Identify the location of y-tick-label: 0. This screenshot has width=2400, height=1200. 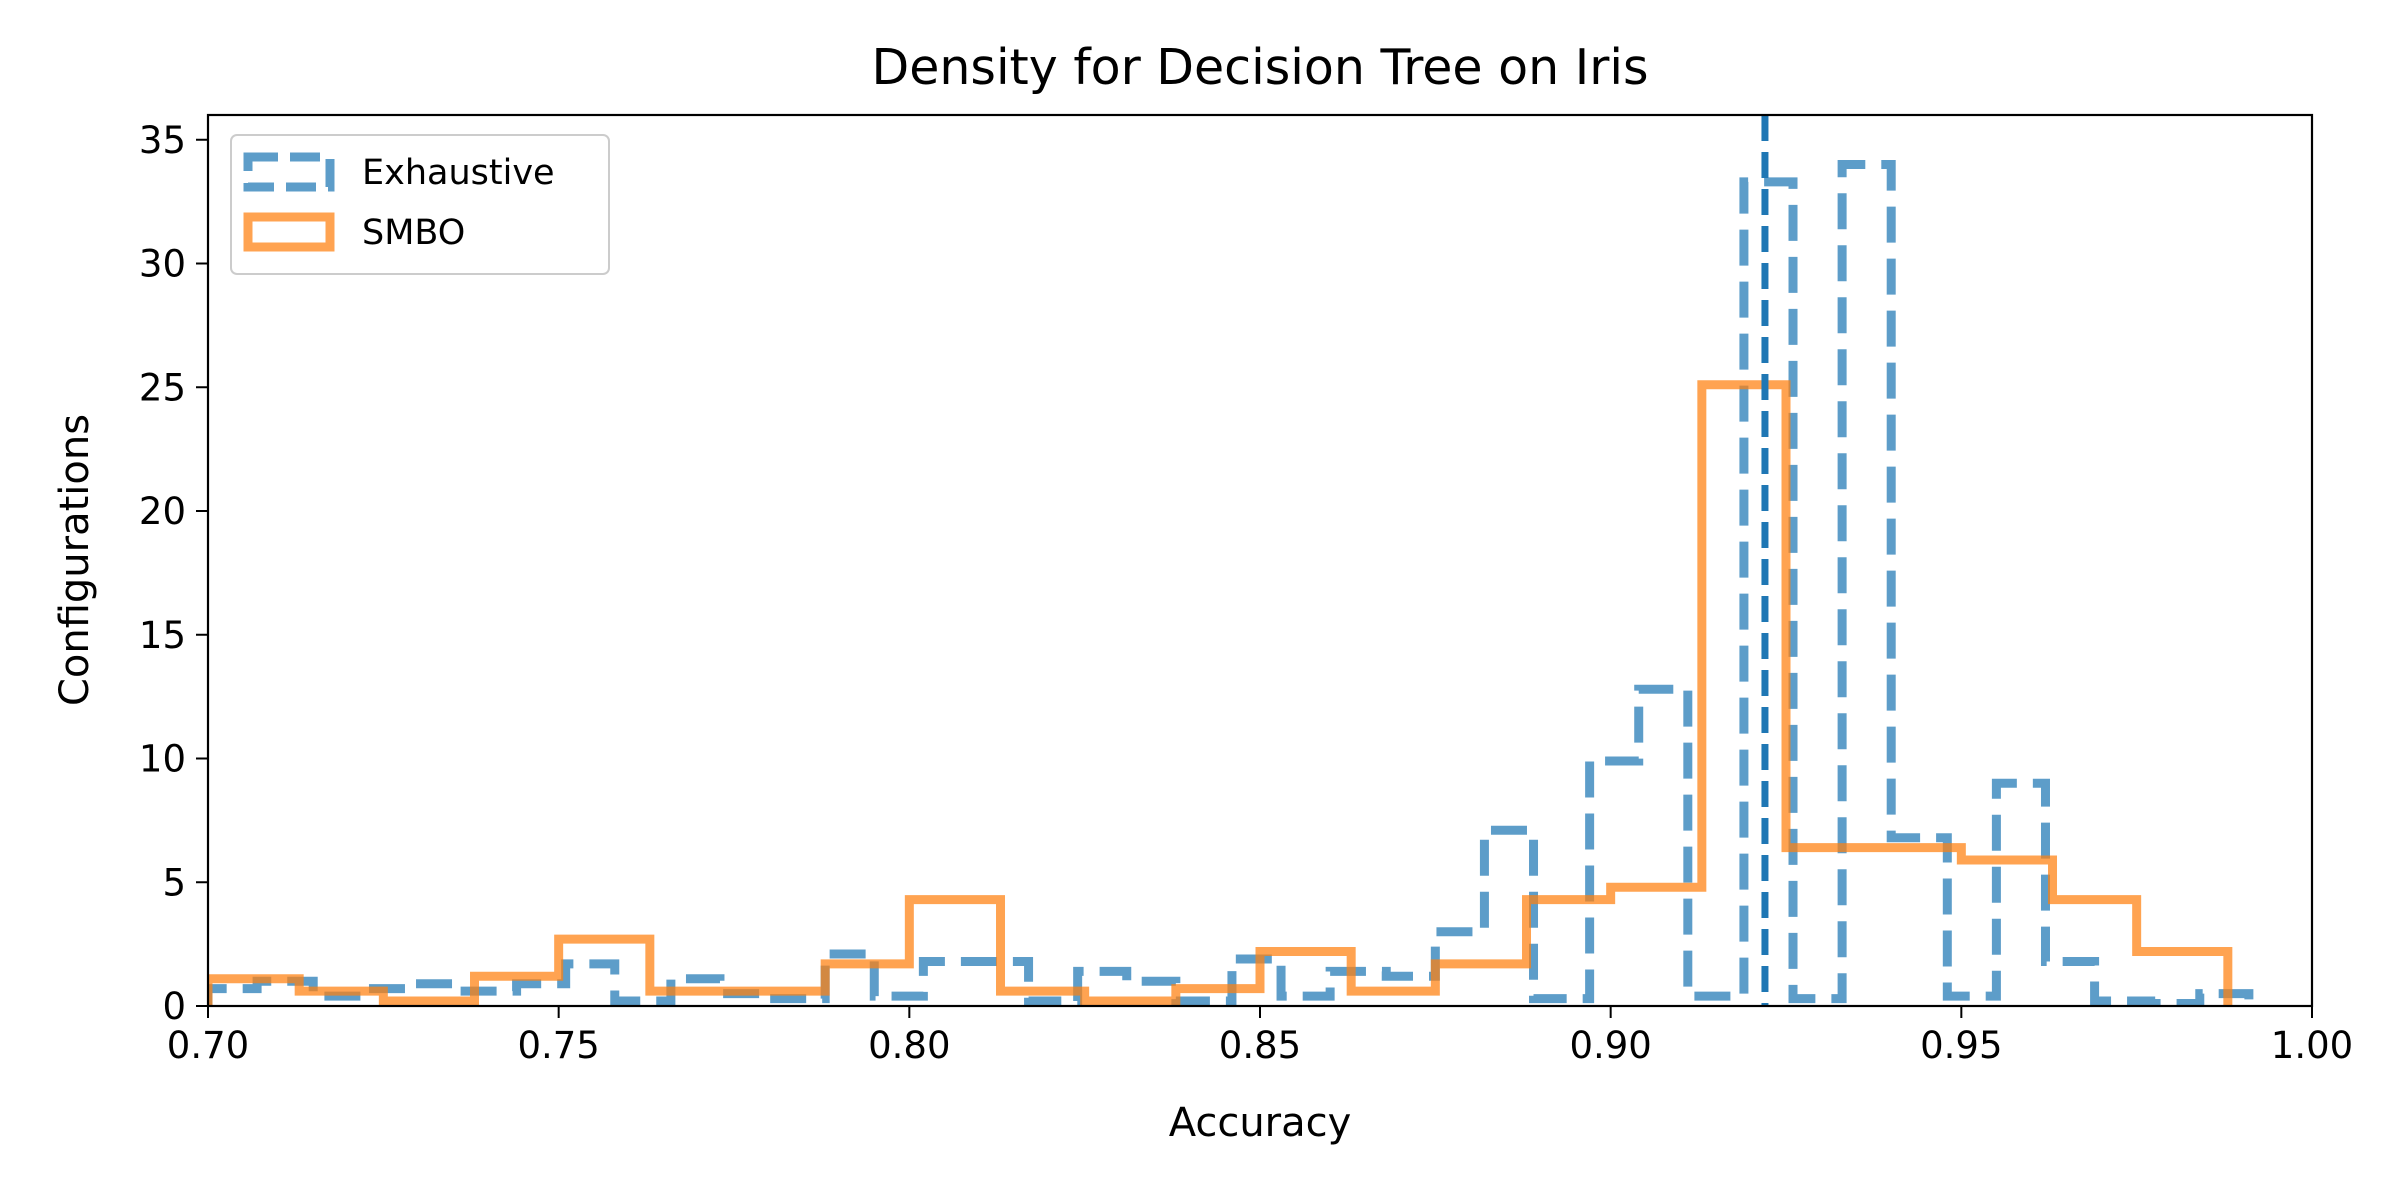
(174, 1006).